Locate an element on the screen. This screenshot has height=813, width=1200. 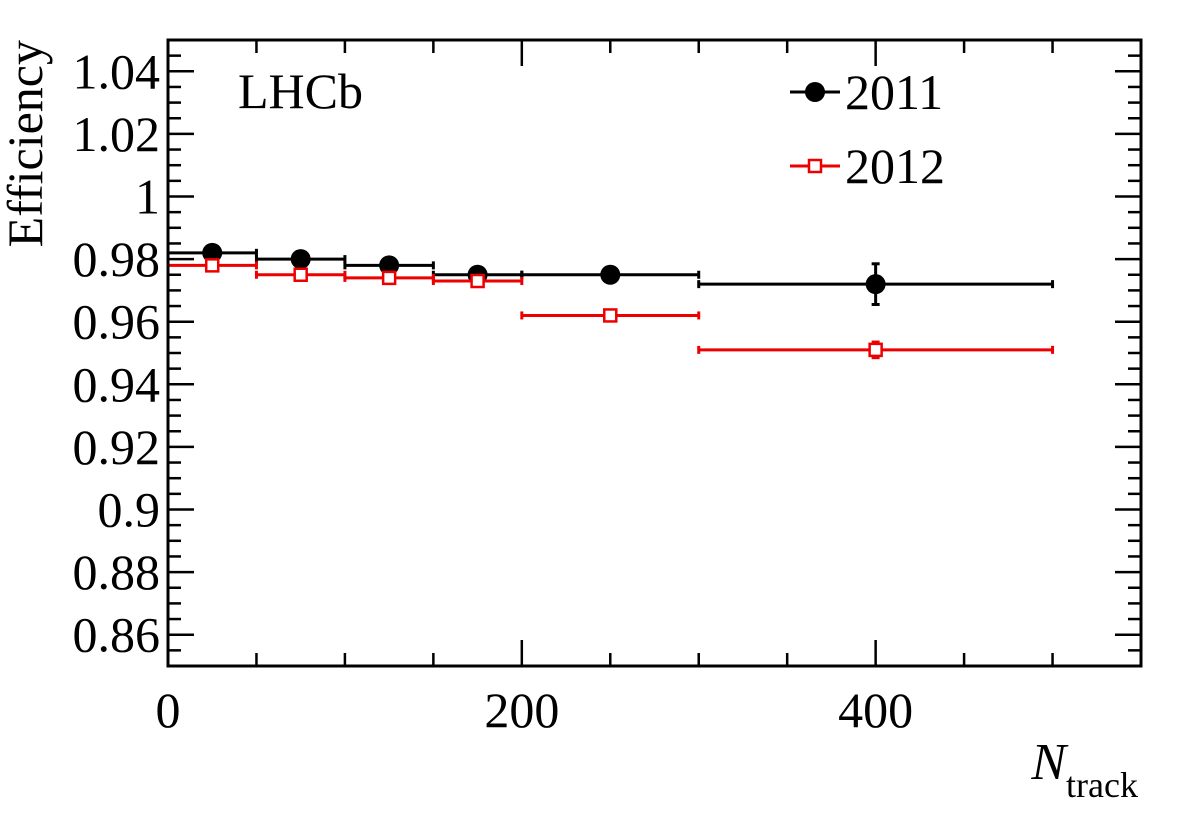
x-axis-title: Ntrack is located at coordinates (1084, 769).